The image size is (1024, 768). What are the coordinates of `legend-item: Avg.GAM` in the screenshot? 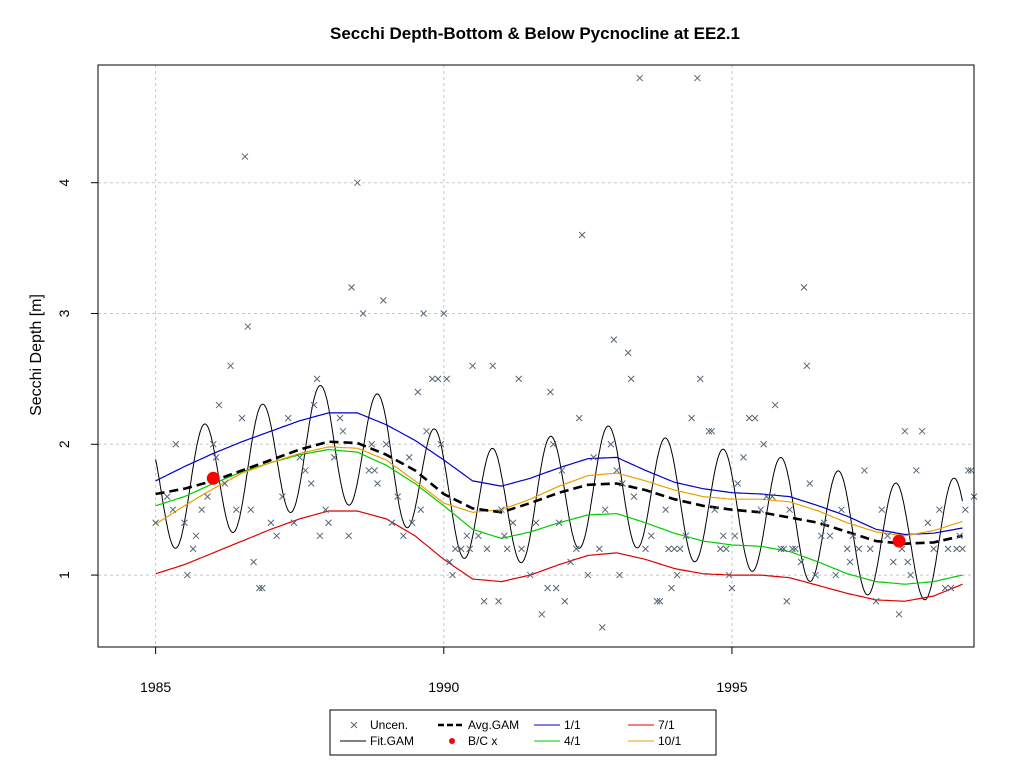 It's located at (478, 725).